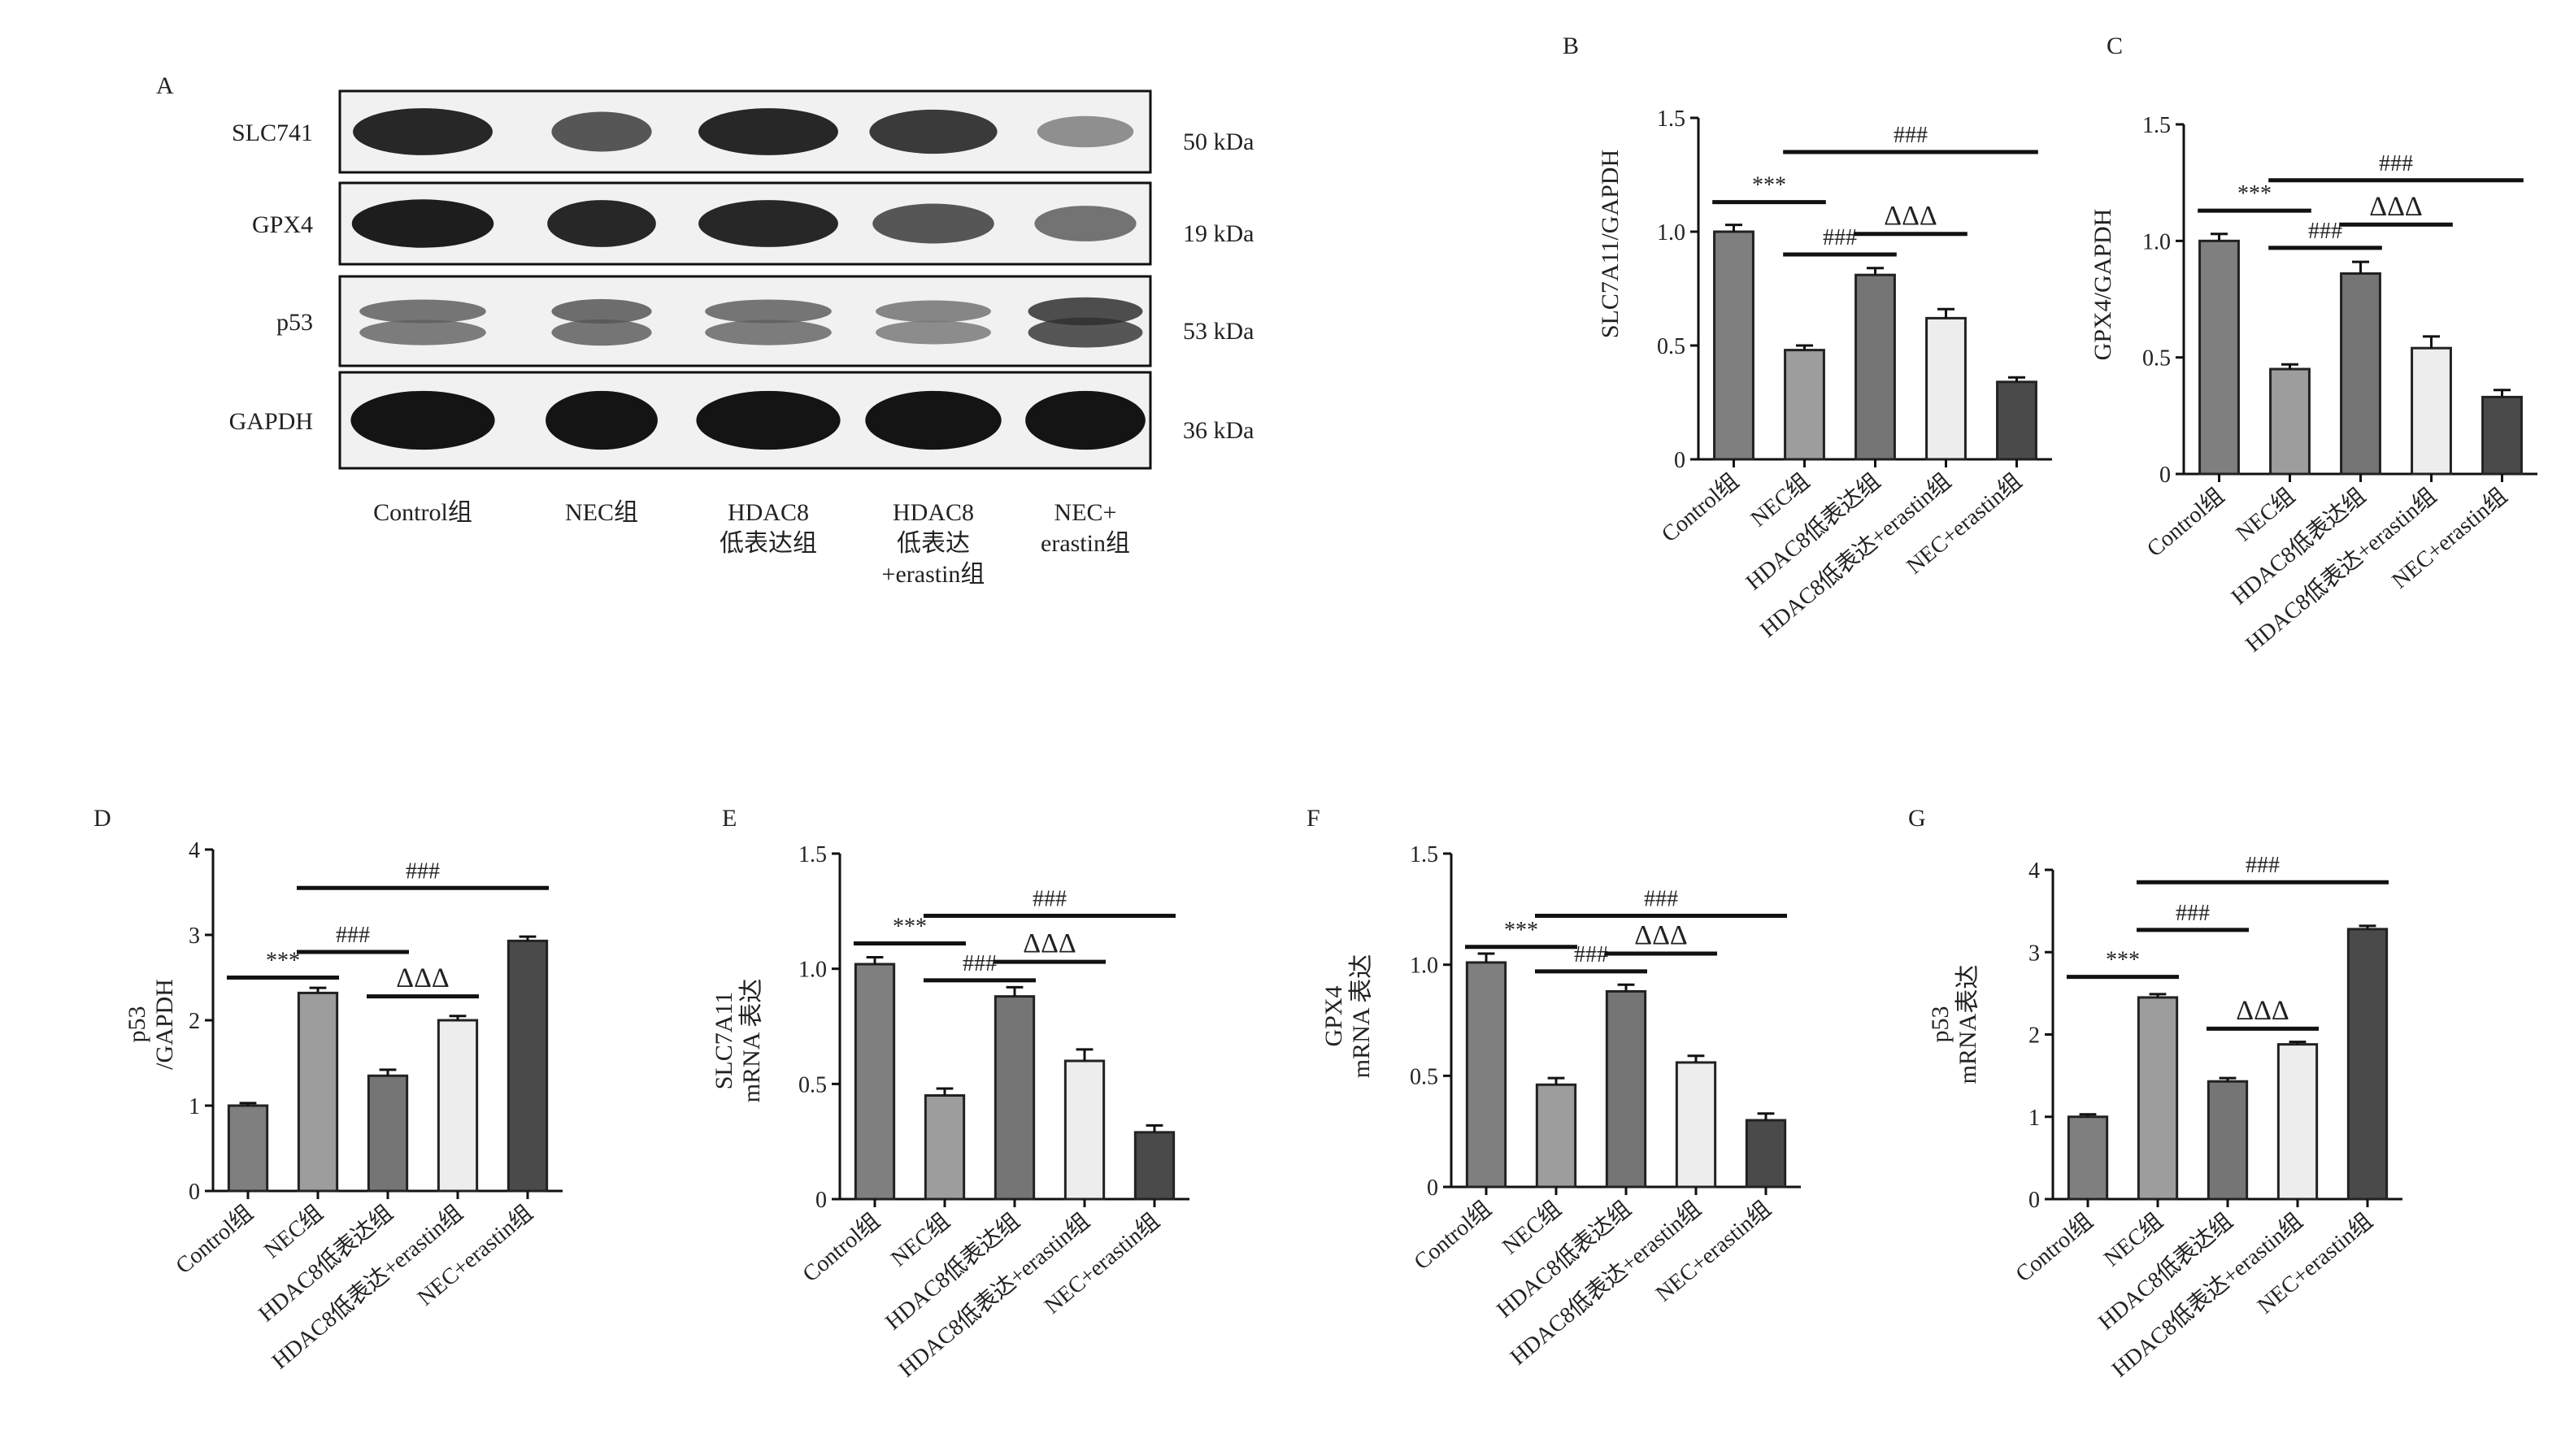  I want to click on panel-label-b: B, so click(1571, 46).